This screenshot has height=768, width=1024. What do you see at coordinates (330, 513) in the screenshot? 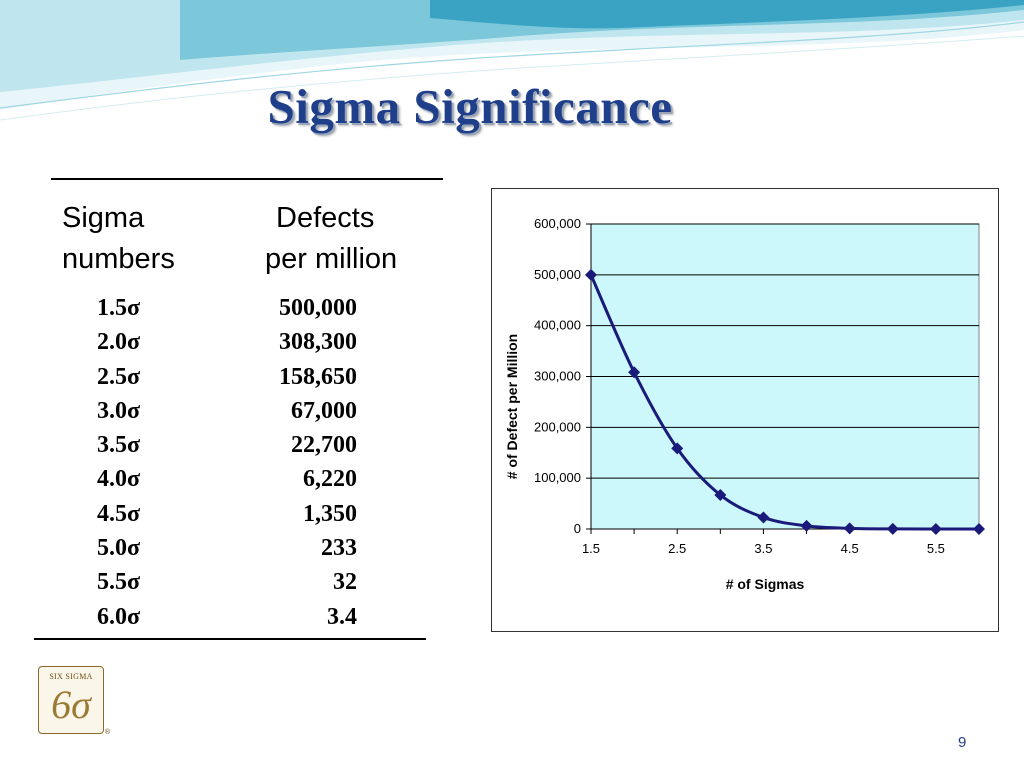
I see `defects-value: 1,350` at bounding box center [330, 513].